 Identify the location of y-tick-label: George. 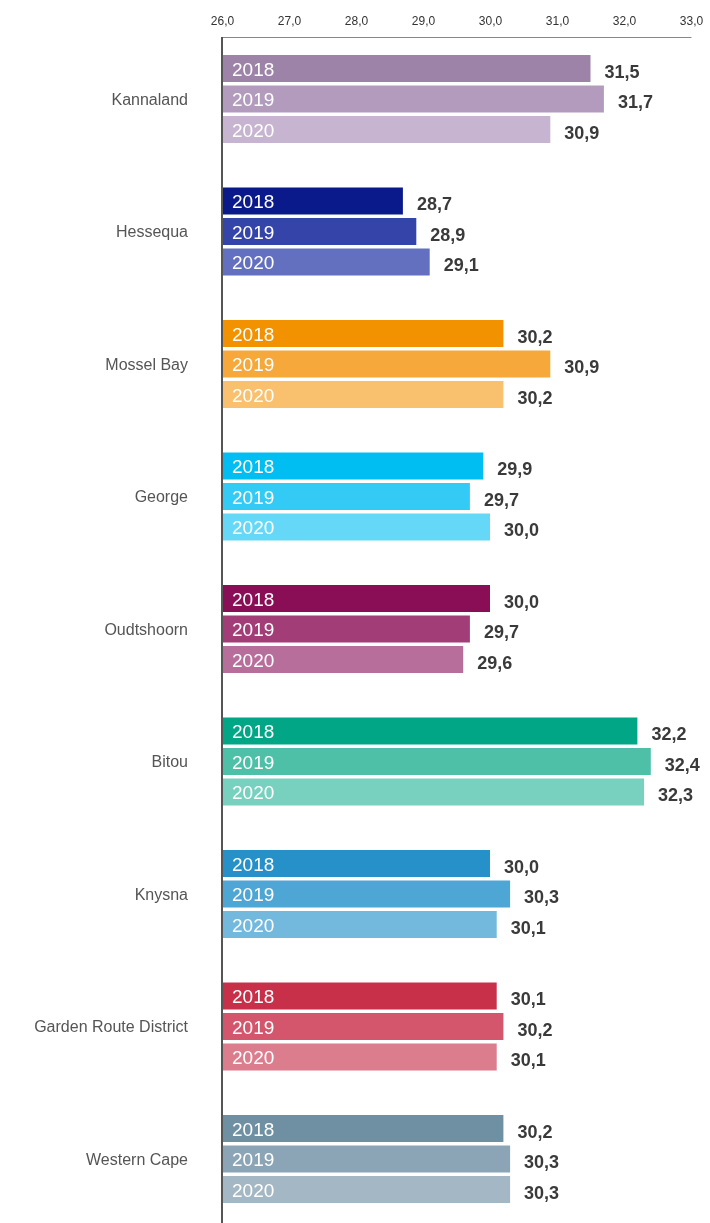
(161, 497).